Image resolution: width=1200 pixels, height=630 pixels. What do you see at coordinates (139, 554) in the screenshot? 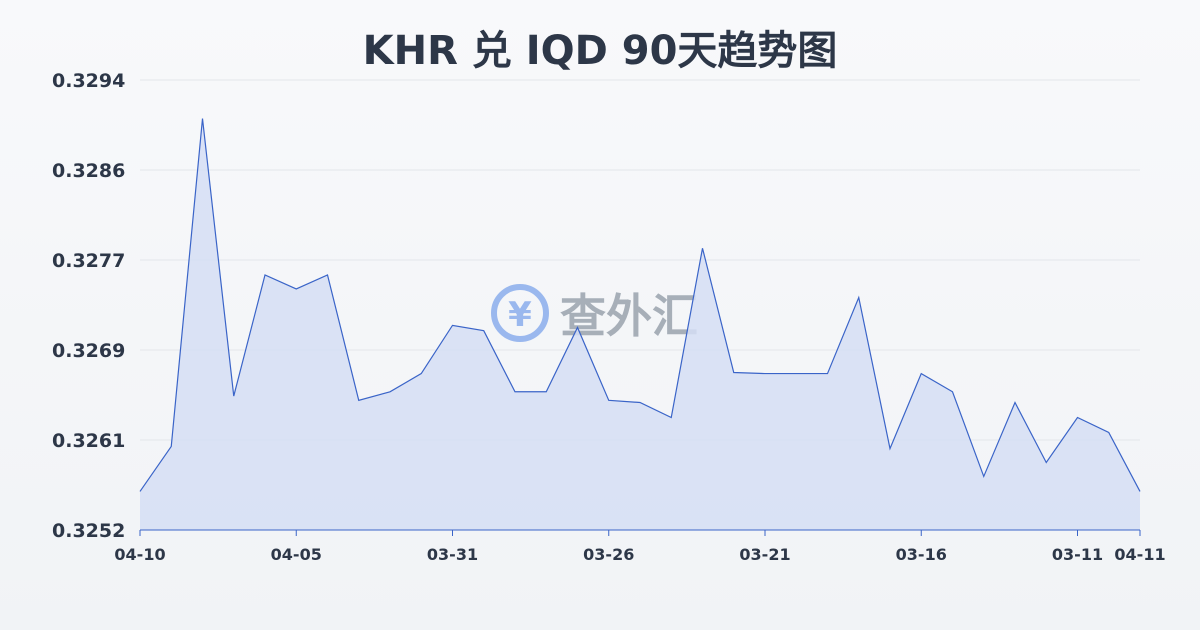
I see `x-tick-label: 04-10` at bounding box center [139, 554].